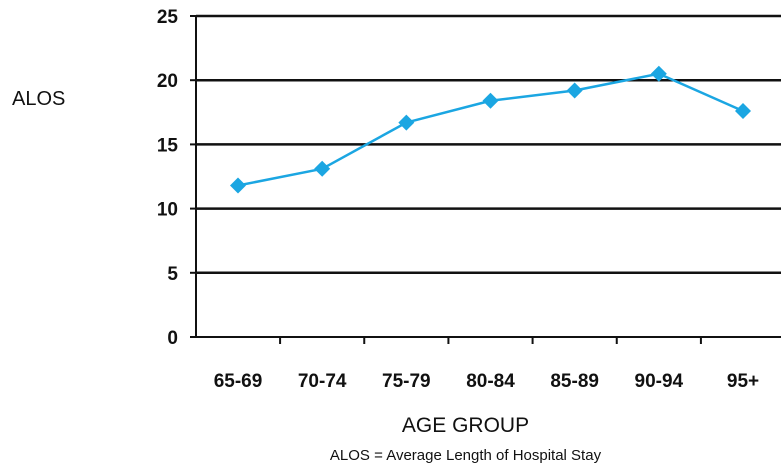 Image resolution: width=781 pixels, height=470 pixels. What do you see at coordinates (168, 145) in the screenshot?
I see `y-tick-label: 15` at bounding box center [168, 145].